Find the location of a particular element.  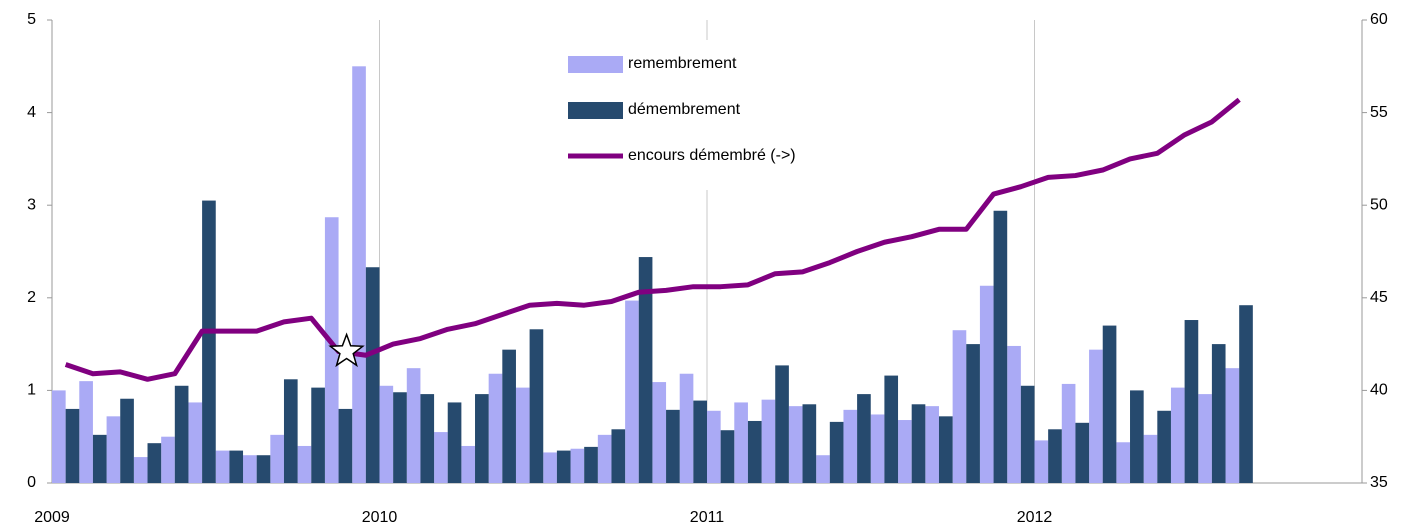

y-tick-label: 0 is located at coordinates (31, 482).